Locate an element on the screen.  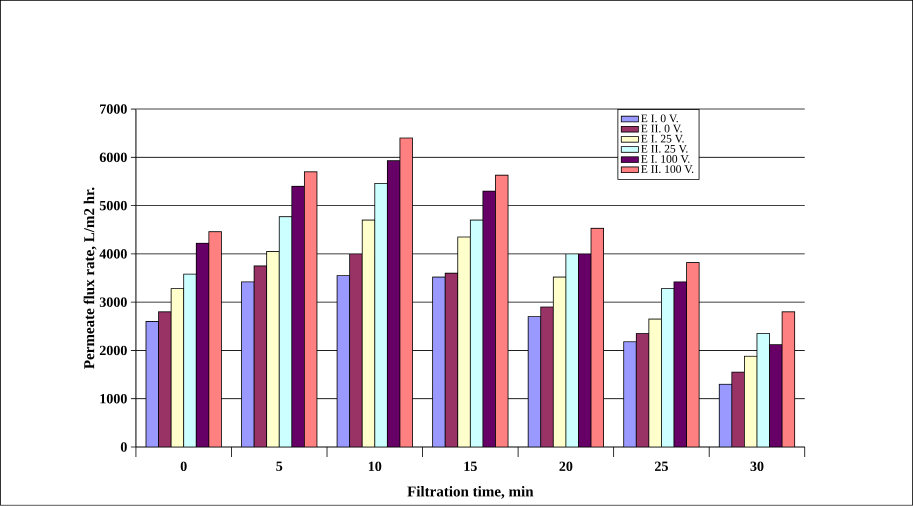
x-tick-label: 15 is located at coordinates (470, 467).